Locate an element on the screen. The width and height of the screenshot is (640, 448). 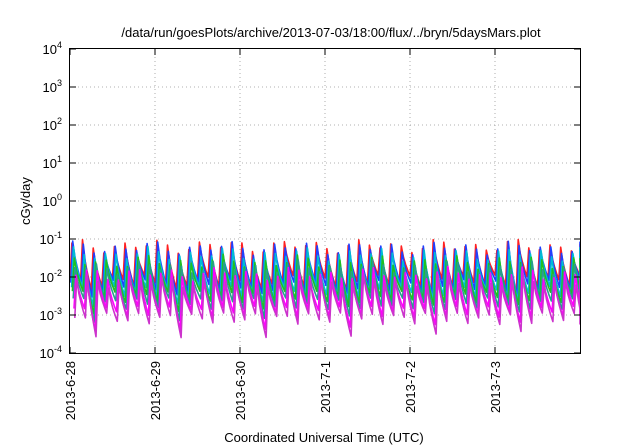
y-tick-label: 10⁻² is located at coordinates (51, 276).